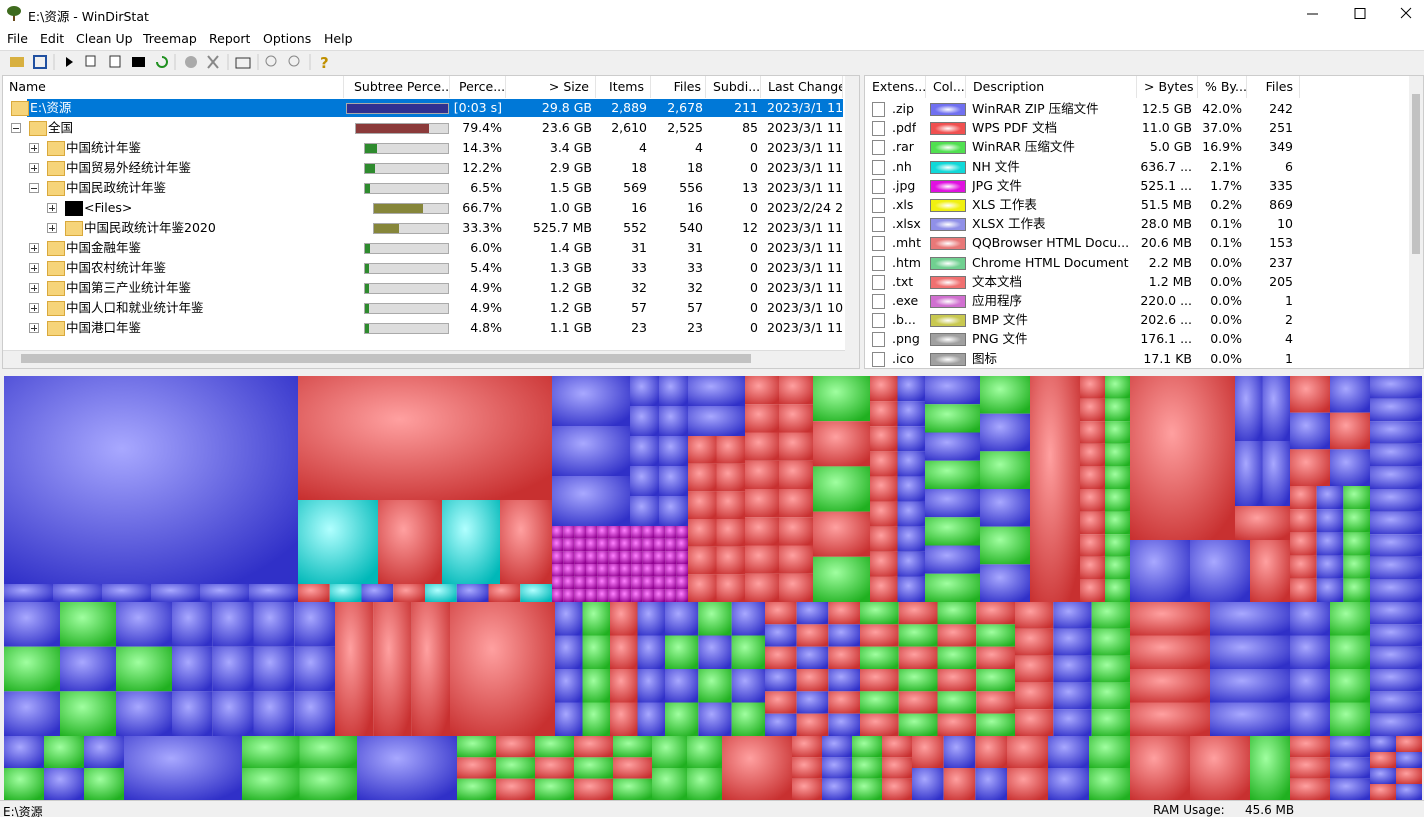  I want to click on extension: .ico, so click(903, 358).